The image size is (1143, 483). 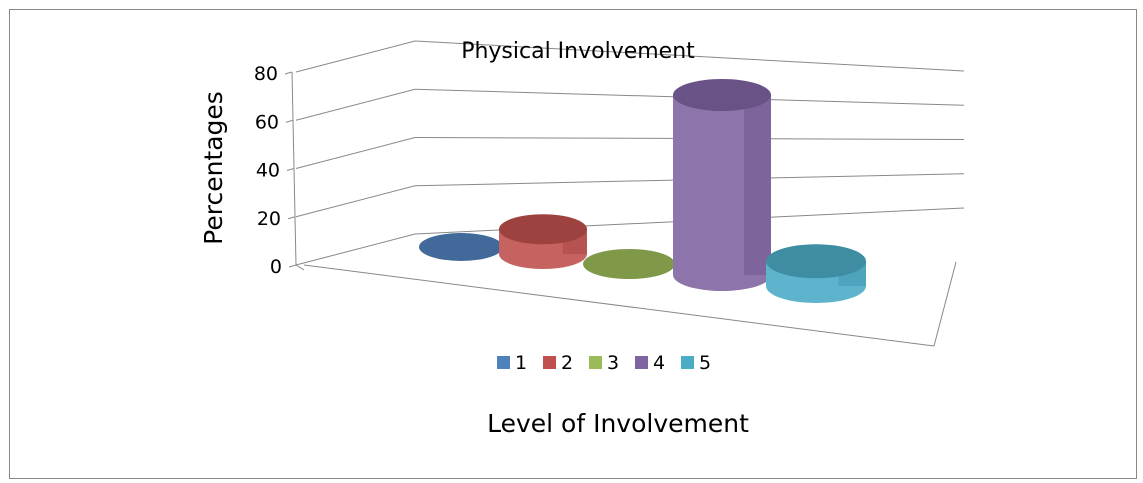 I want to click on legend-label-2: 2, so click(x=567, y=363).